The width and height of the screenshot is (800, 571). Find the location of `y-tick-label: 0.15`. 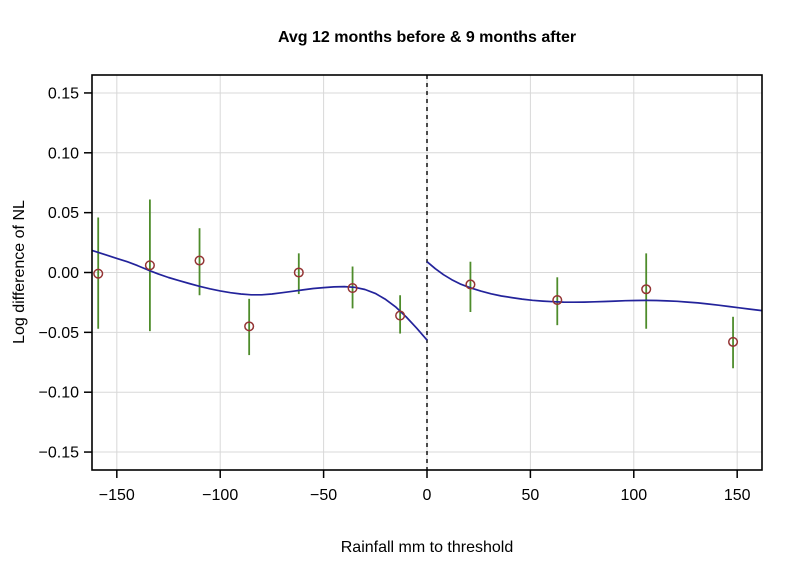

y-tick-label: 0.15 is located at coordinates (63, 93).